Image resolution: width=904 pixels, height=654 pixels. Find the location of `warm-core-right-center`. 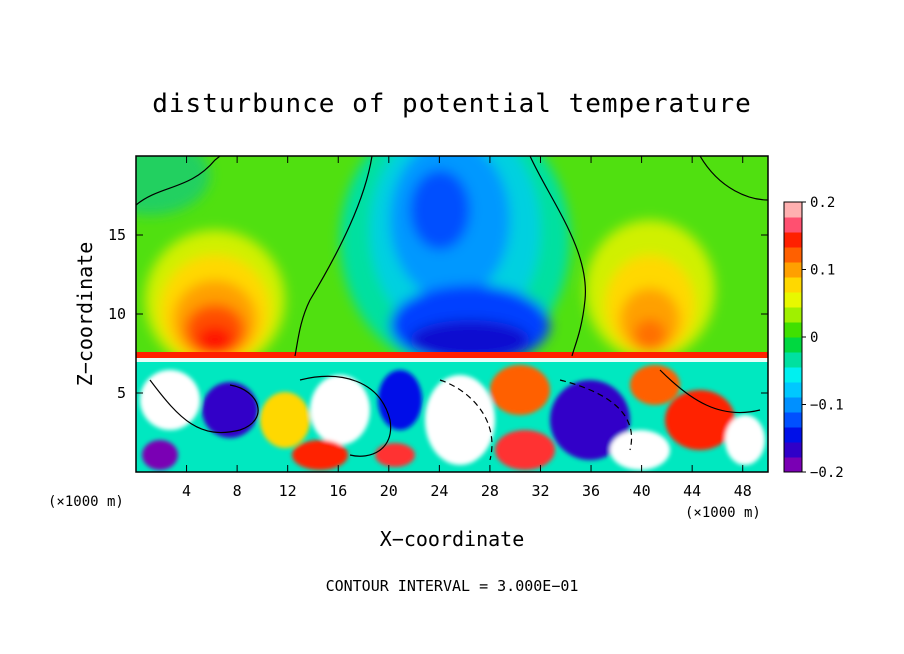

warm-core-right-center is located at coordinates (650, 335).